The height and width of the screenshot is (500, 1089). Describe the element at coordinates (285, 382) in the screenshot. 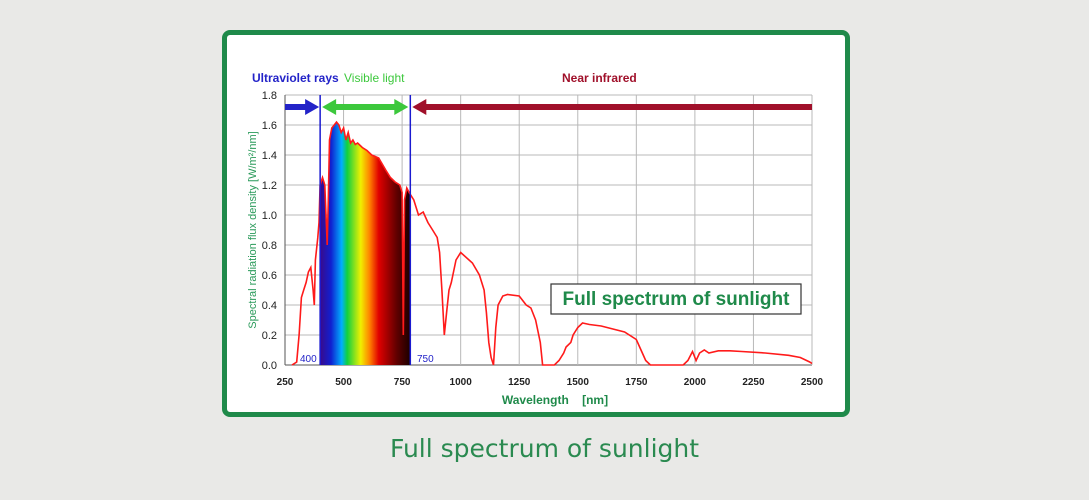

I see `x-tick-label: 250` at that location.